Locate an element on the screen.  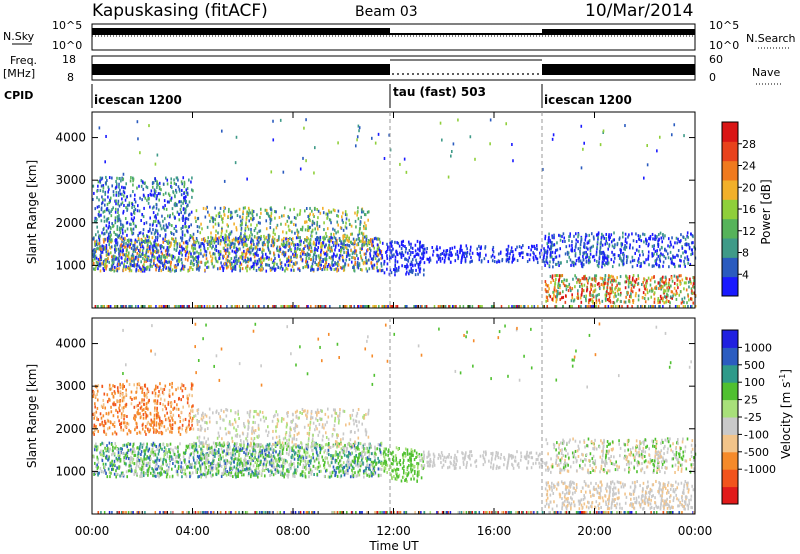
nsky-trace-late is located at coordinates (618, 32).